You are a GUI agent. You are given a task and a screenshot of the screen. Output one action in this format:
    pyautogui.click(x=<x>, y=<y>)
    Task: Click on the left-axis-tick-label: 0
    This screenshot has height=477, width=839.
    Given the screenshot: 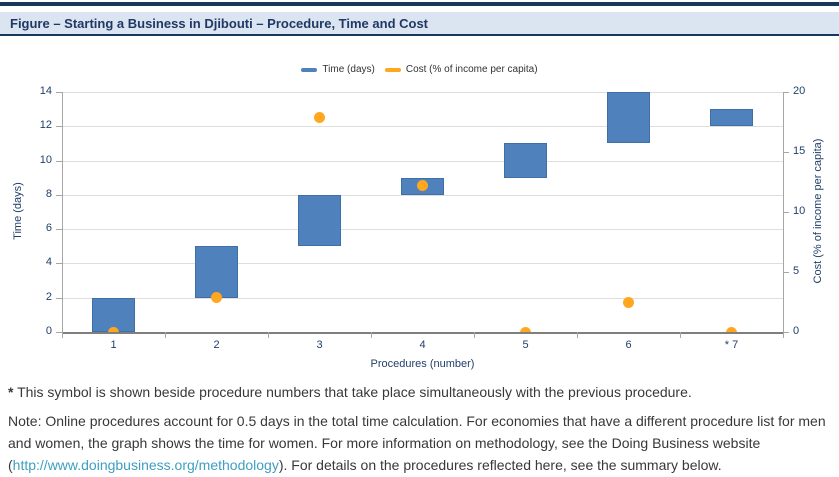 What is the action you would take?
    pyautogui.click(x=48, y=331)
    